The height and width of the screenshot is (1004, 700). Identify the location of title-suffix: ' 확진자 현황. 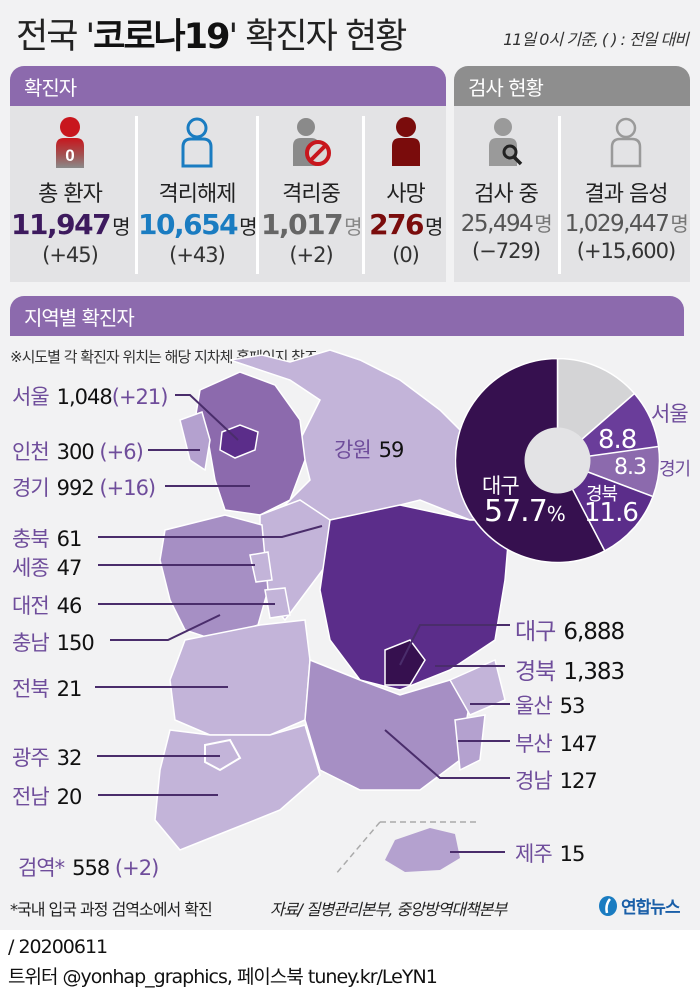
(317, 37).